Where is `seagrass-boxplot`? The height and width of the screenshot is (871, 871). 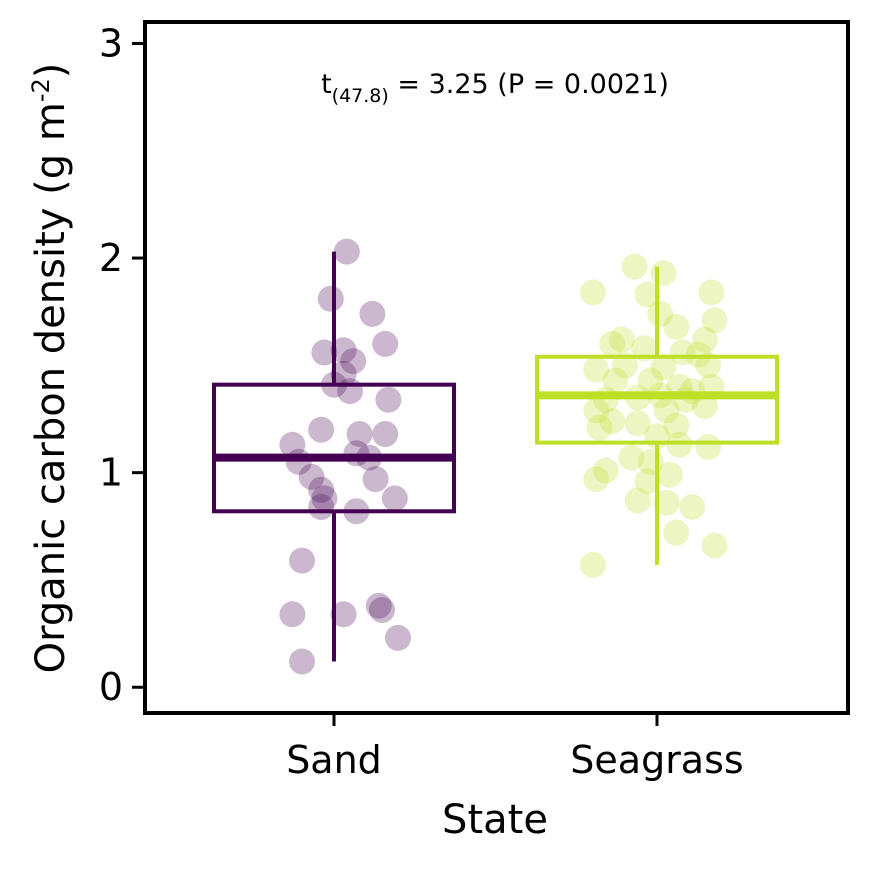 seagrass-boxplot is located at coordinates (657, 415).